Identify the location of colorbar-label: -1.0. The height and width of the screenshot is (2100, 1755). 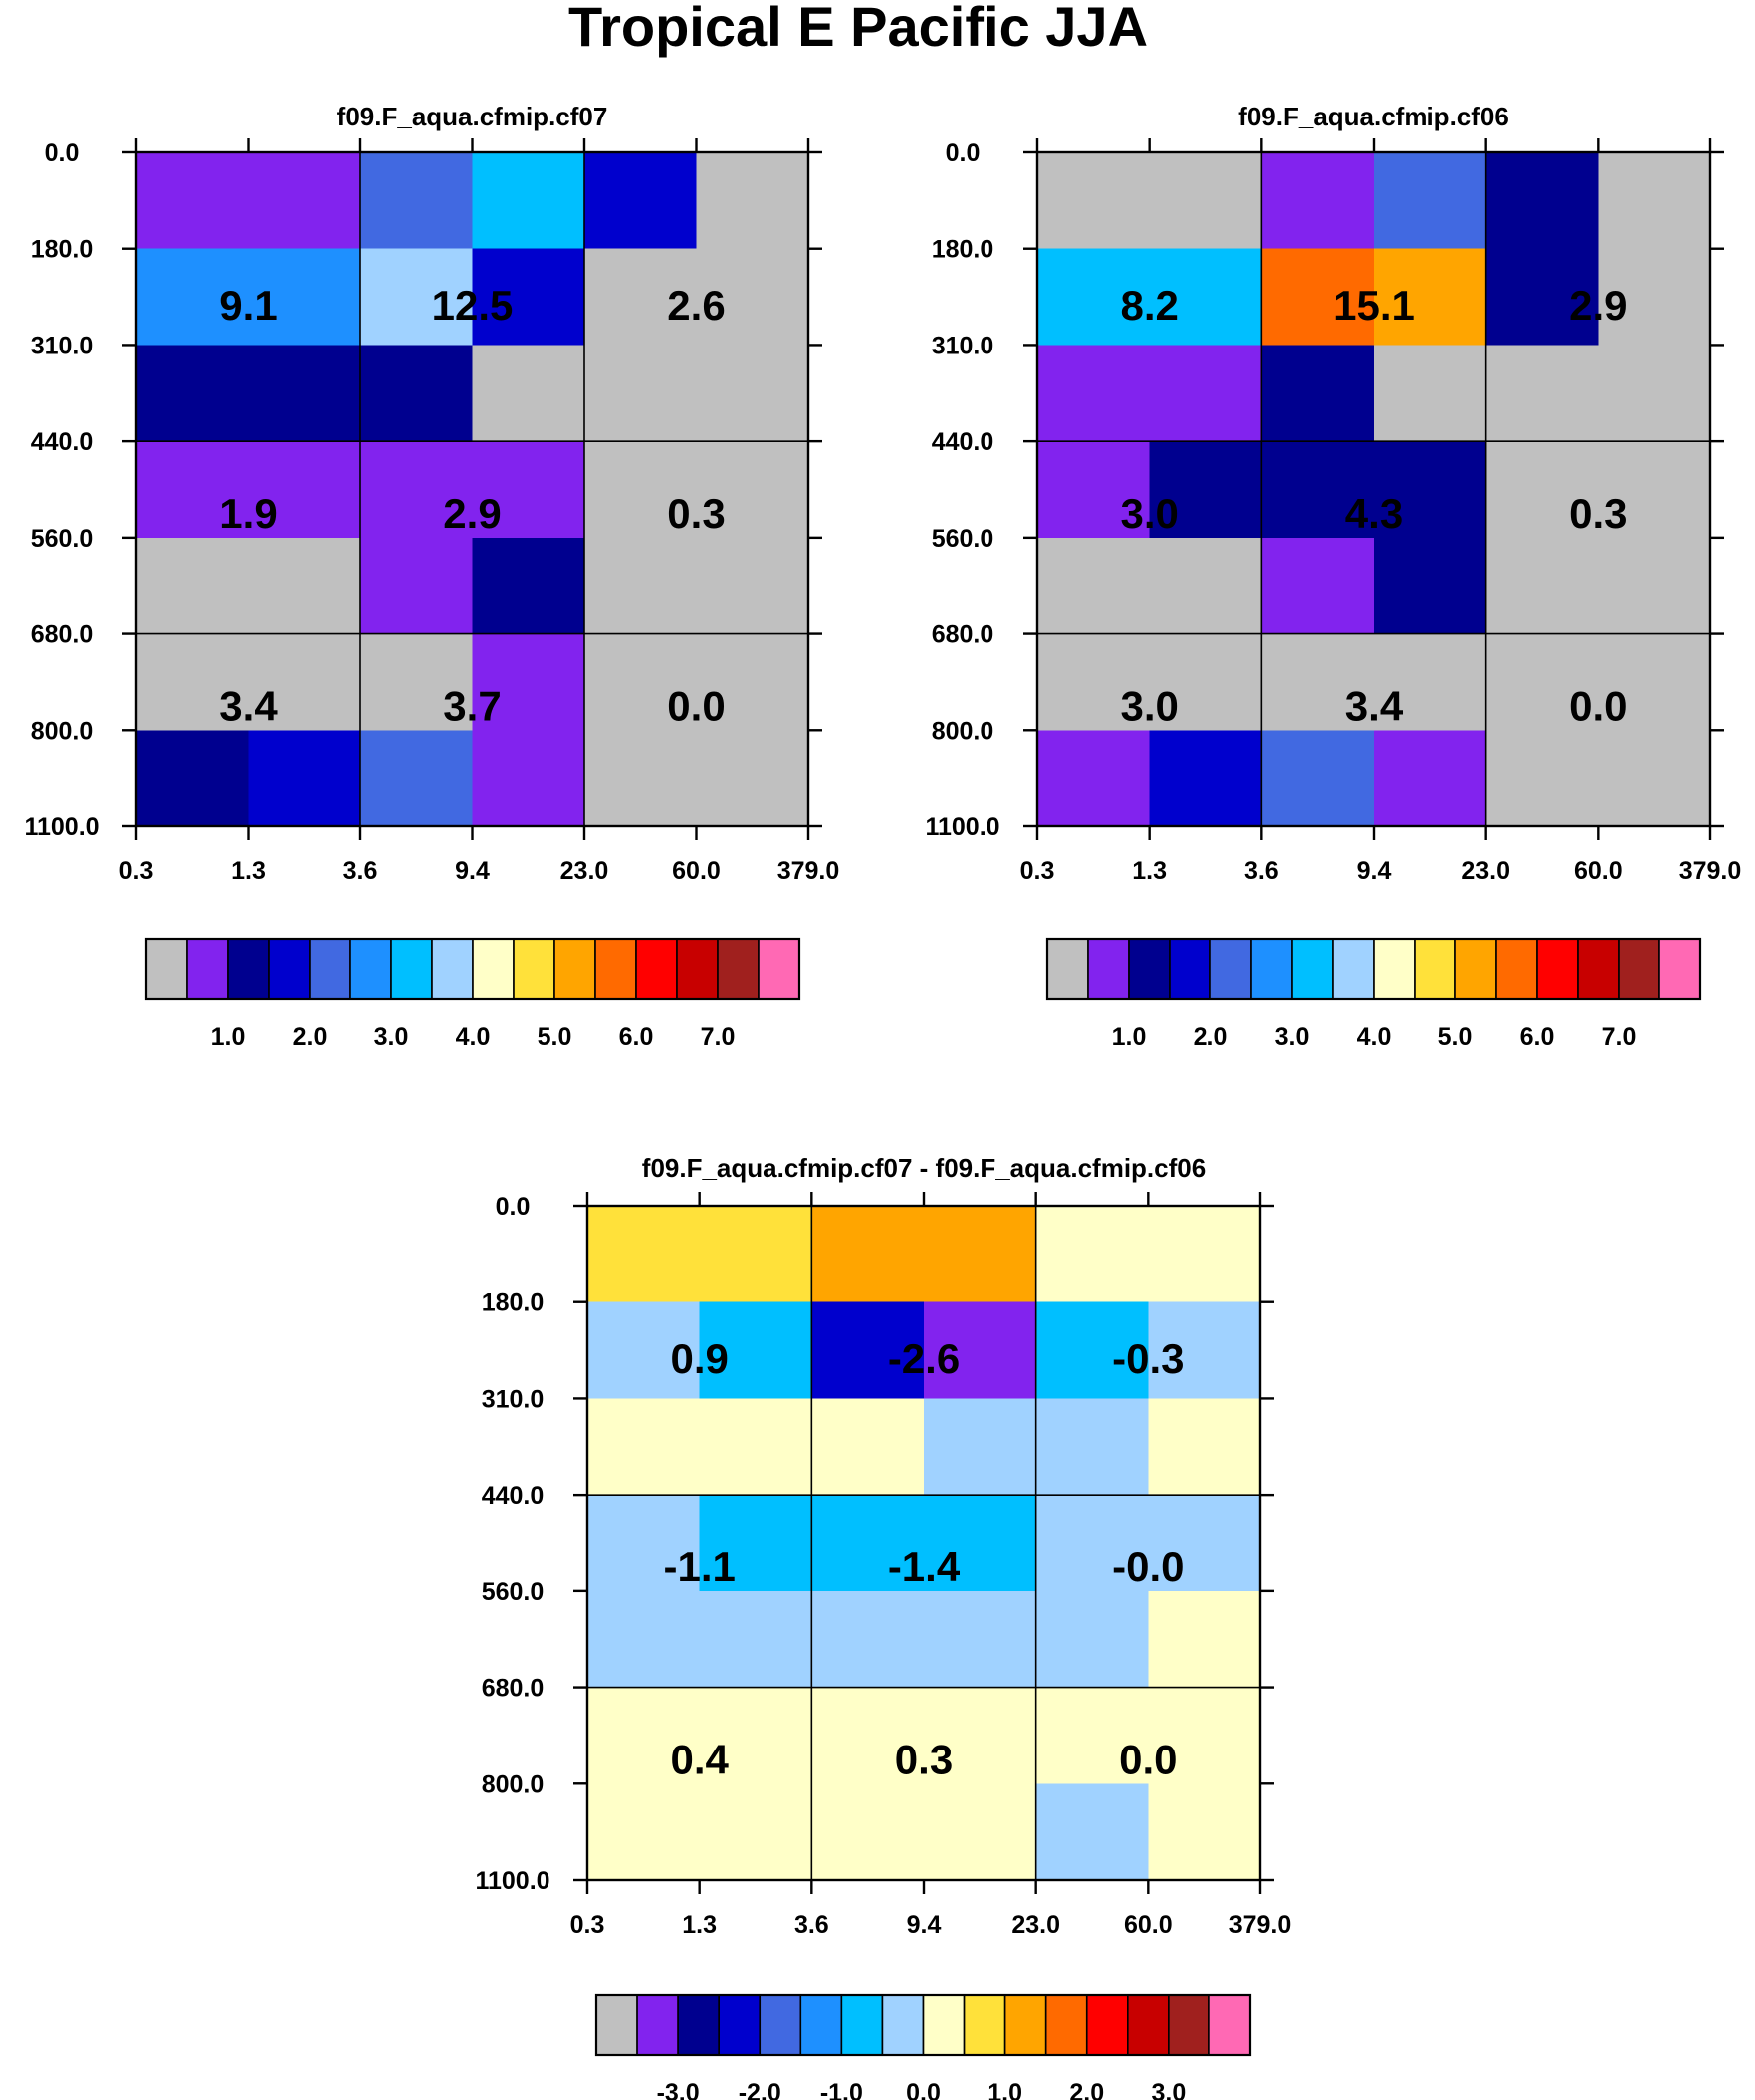
(841, 2089).